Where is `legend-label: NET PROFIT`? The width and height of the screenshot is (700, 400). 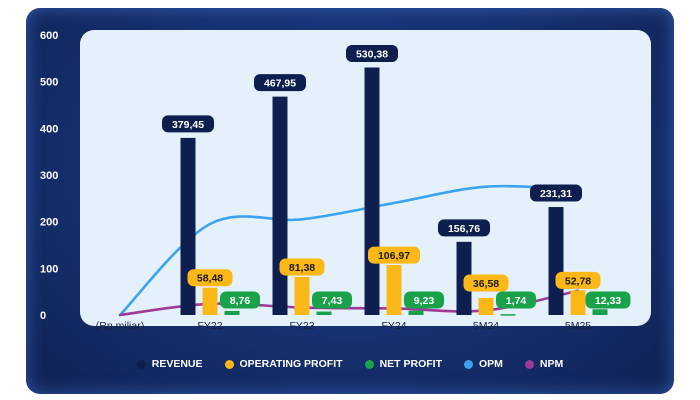 legend-label: NET PROFIT is located at coordinates (410, 364).